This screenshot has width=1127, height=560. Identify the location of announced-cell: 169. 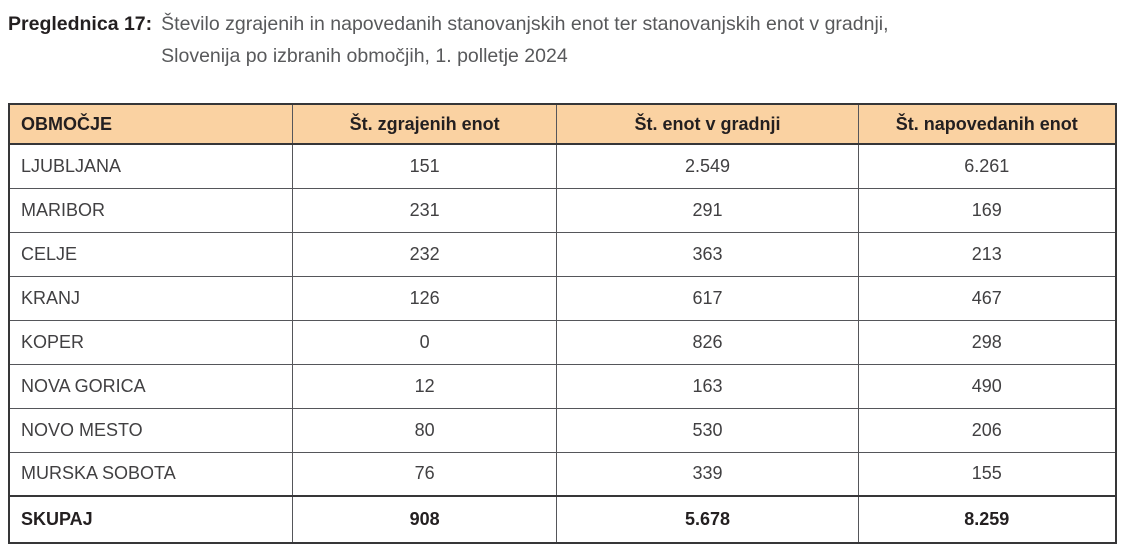
(987, 210).